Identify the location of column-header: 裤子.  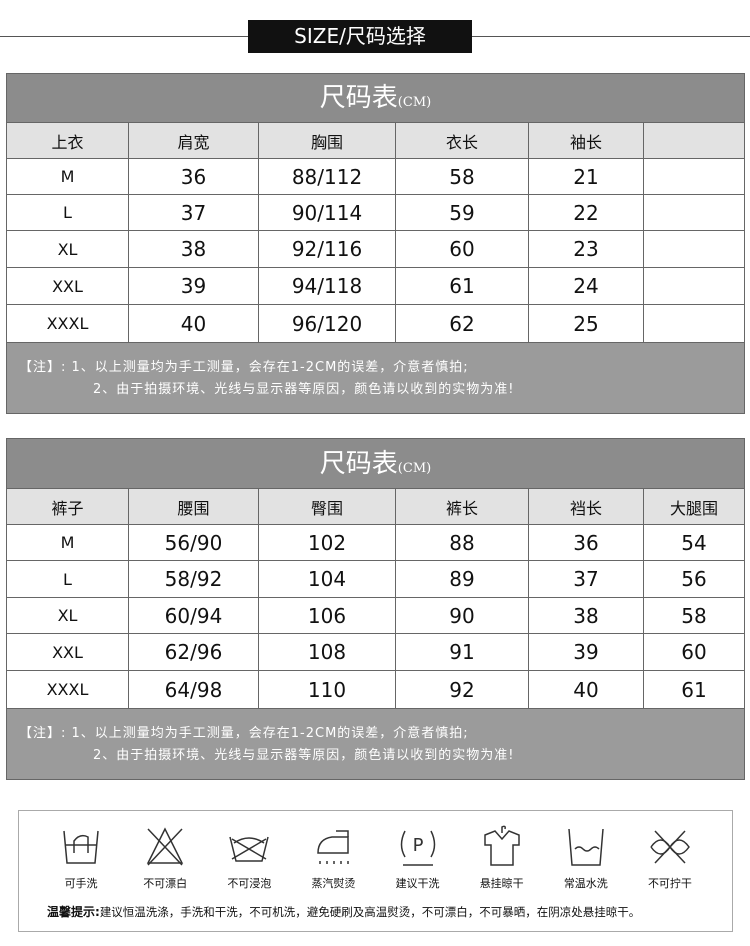
(68, 506).